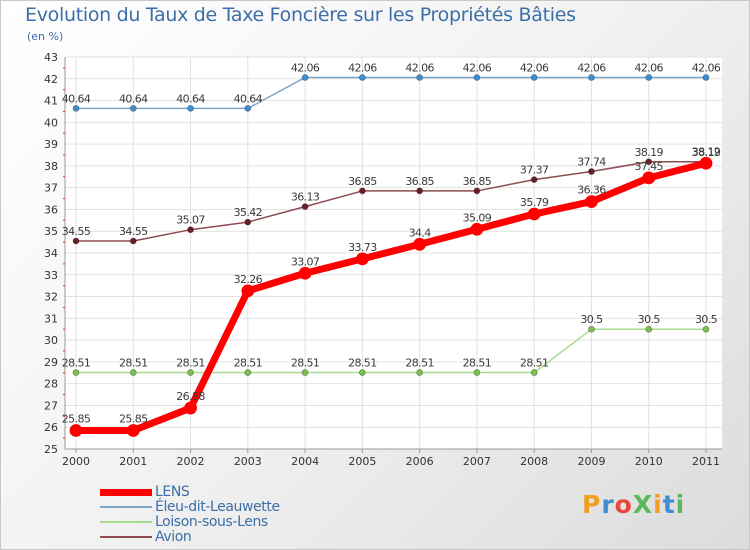 This screenshot has width=750, height=550. What do you see at coordinates (648, 166) in the screenshot?
I see `data-label-lens: 37.45` at bounding box center [648, 166].